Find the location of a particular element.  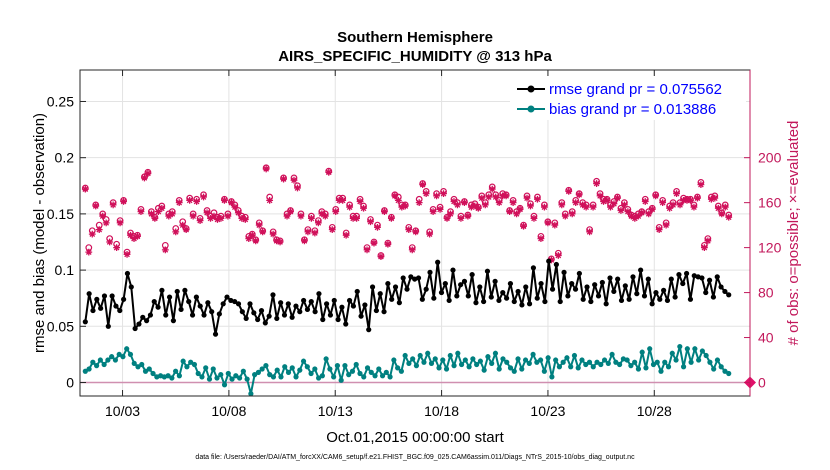

x-tick-label: 10/08 is located at coordinates (228, 411).